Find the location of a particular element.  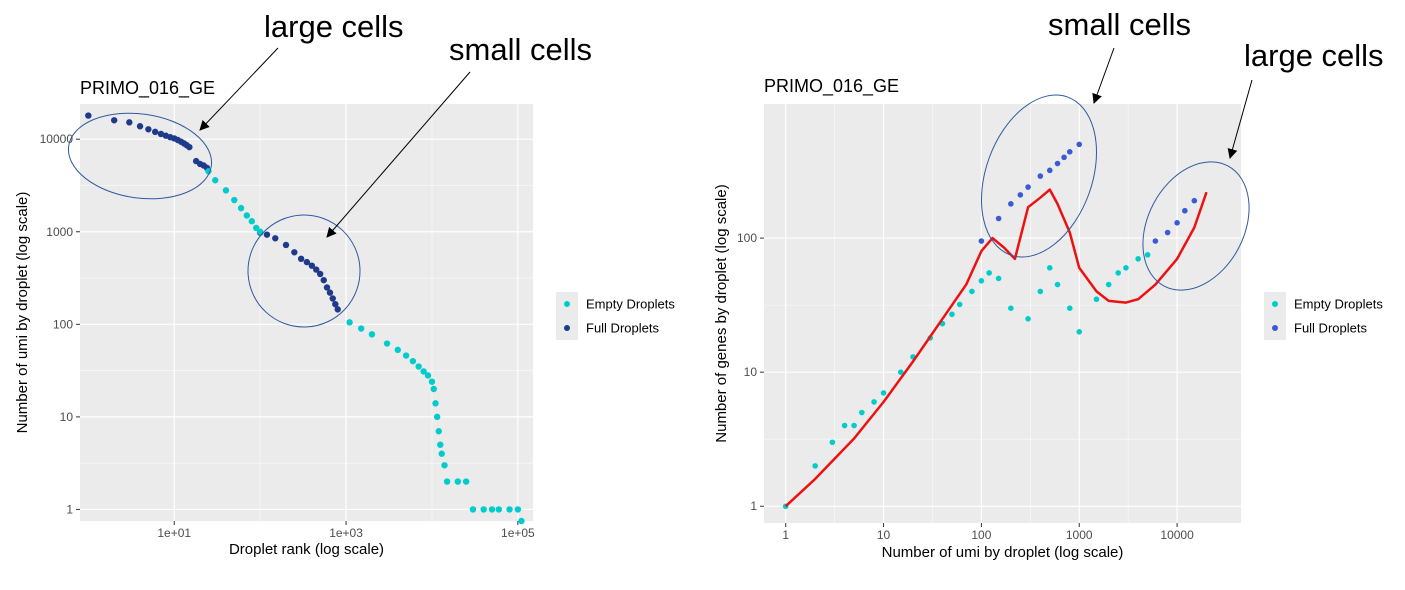

y-axis-label: Number of genes by droplet (log scale) is located at coordinates (721, 313).